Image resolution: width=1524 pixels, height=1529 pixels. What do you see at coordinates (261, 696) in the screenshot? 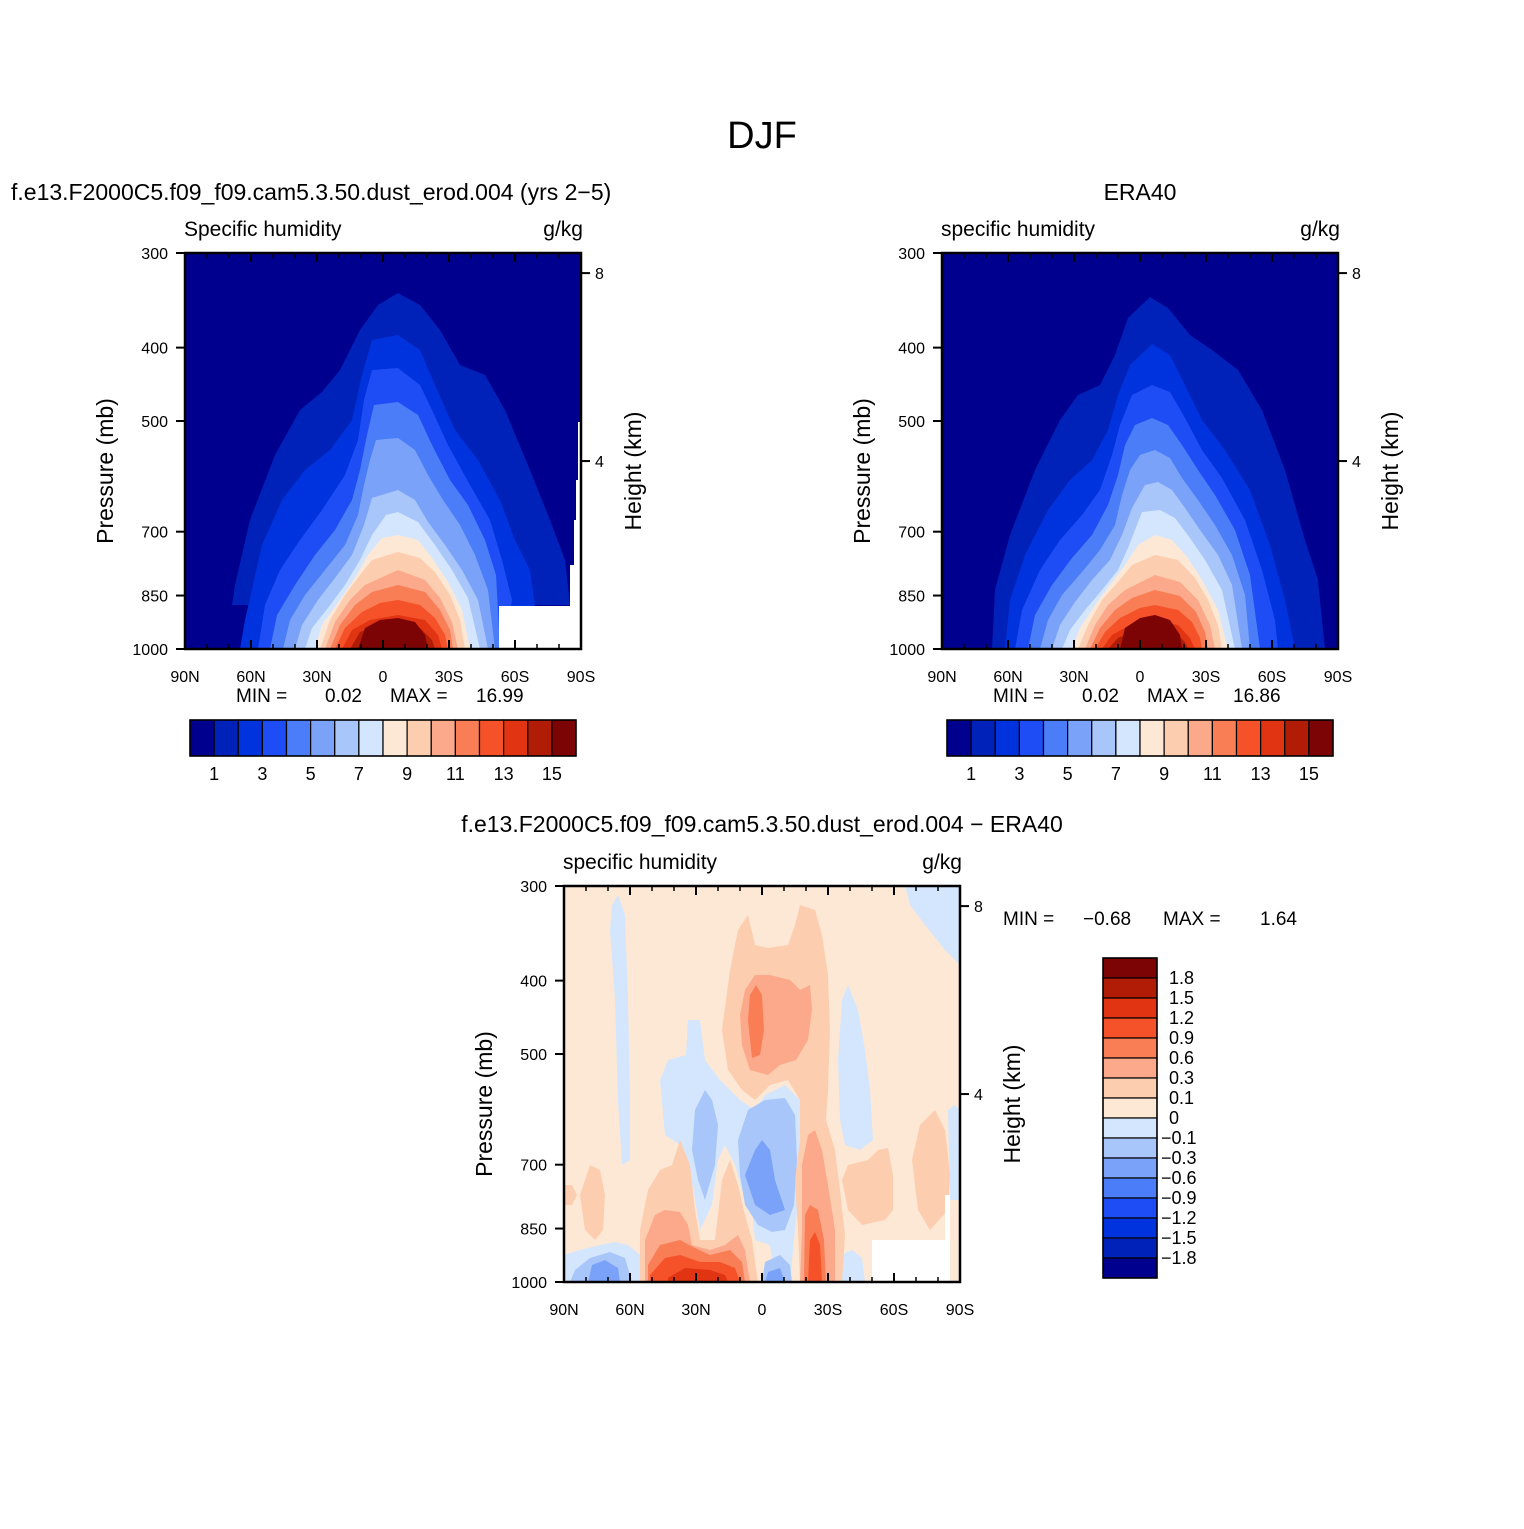
I see `panel-model-min-label: MIN =` at bounding box center [261, 696].